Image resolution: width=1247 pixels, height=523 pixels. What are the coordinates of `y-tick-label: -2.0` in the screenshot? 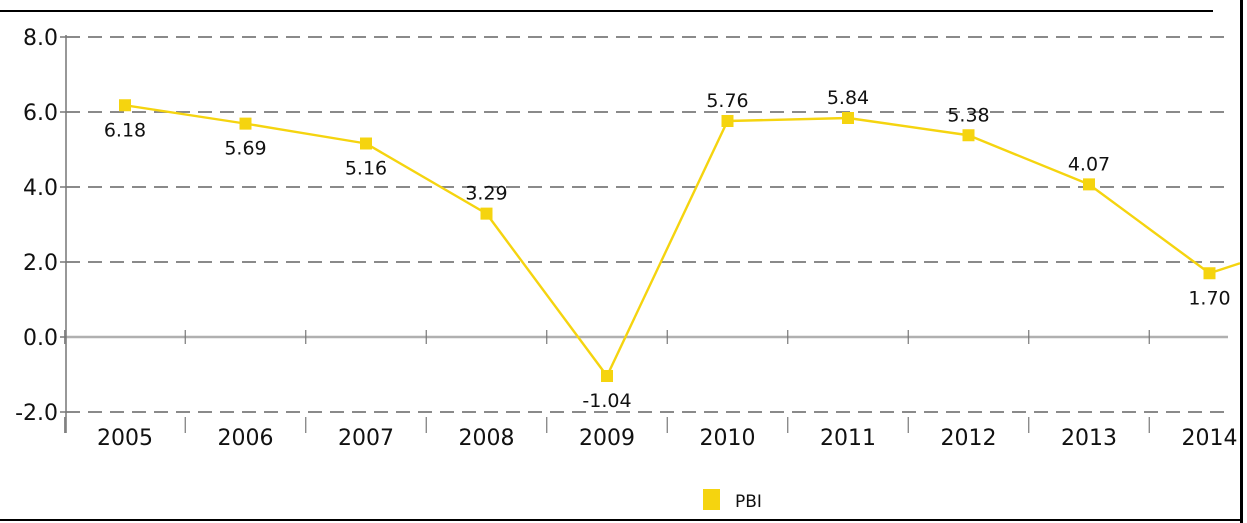 It's located at (36, 413).